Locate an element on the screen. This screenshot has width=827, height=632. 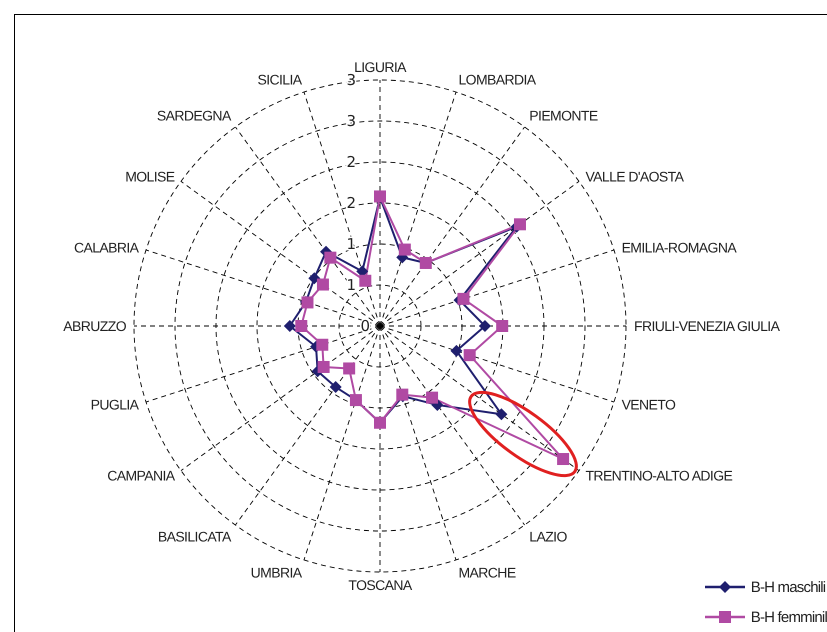
spoke-label: PUGLIA is located at coordinates (115, 404).